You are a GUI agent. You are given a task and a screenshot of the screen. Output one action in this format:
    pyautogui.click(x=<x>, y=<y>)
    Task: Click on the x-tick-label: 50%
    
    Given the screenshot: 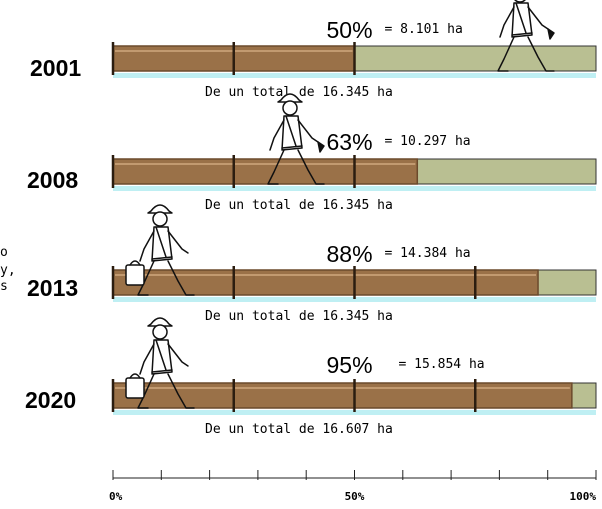 What is the action you would take?
    pyautogui.click(x=355, y=496)
    